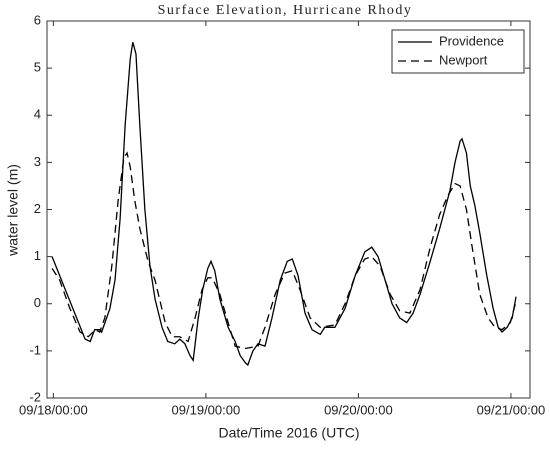 Image resolution: width=550 pixels, height=451 pixels. What do you see at coordinates (358, 409) in the screenshot?
I see `x-tick-label: 09/20/00:00` at bounding box center [358, 409].